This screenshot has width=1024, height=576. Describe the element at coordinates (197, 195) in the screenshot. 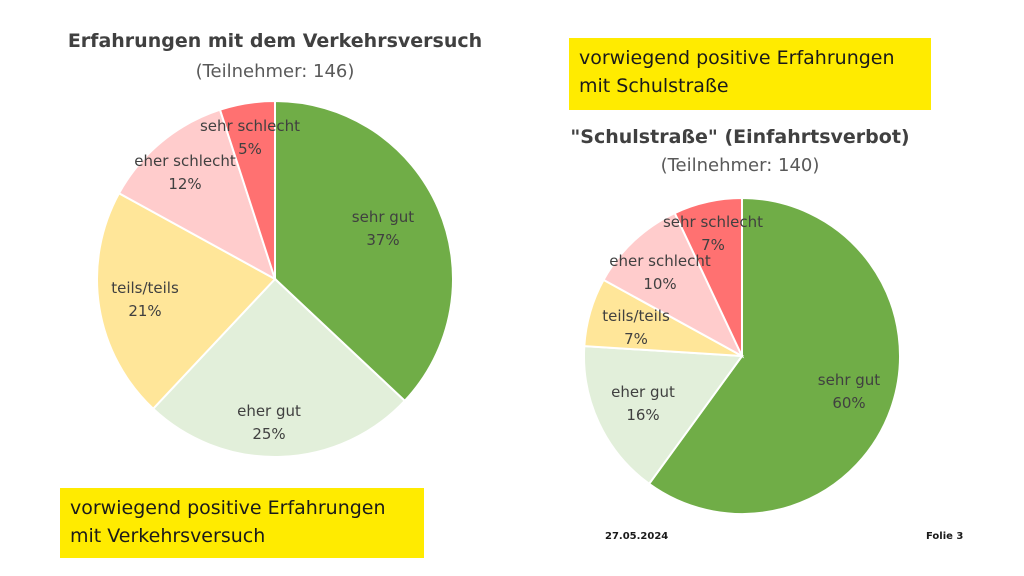

I see `pie-slice-left-eher-schlecht` at that location.